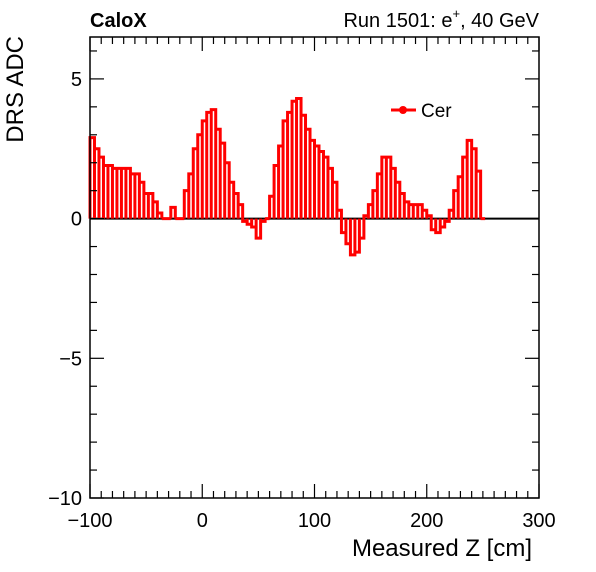  I want to click on y-tick-label: −5, so click(70, 359).